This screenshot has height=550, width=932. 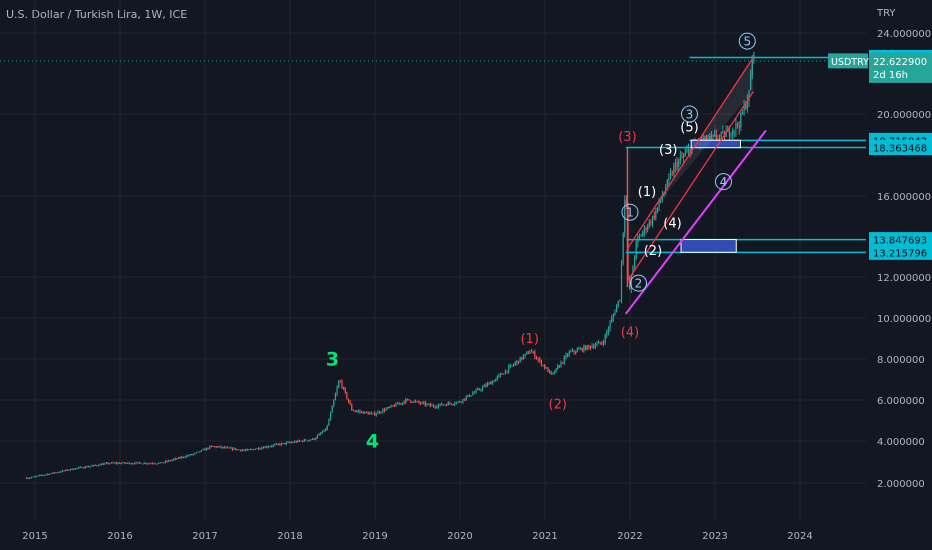 I want to click on wave-label-white: (1), so click(x=647, y=192).